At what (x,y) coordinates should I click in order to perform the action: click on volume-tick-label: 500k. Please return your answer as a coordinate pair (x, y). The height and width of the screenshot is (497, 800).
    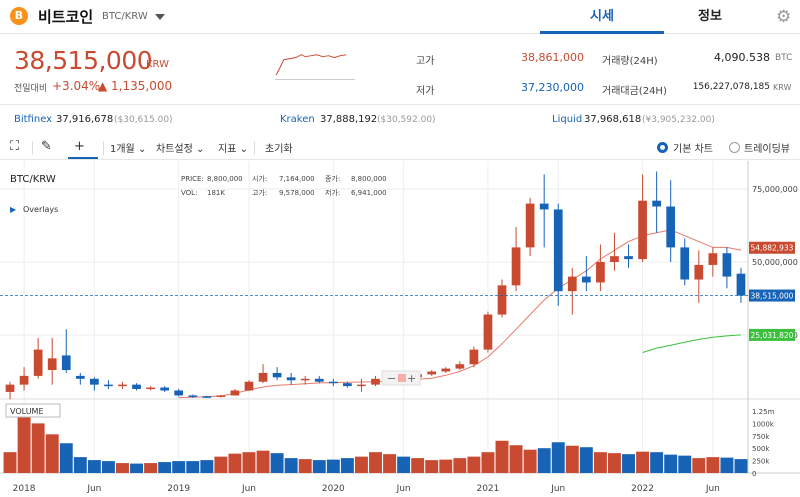
    Looking at the image, I should click on (761, 449).